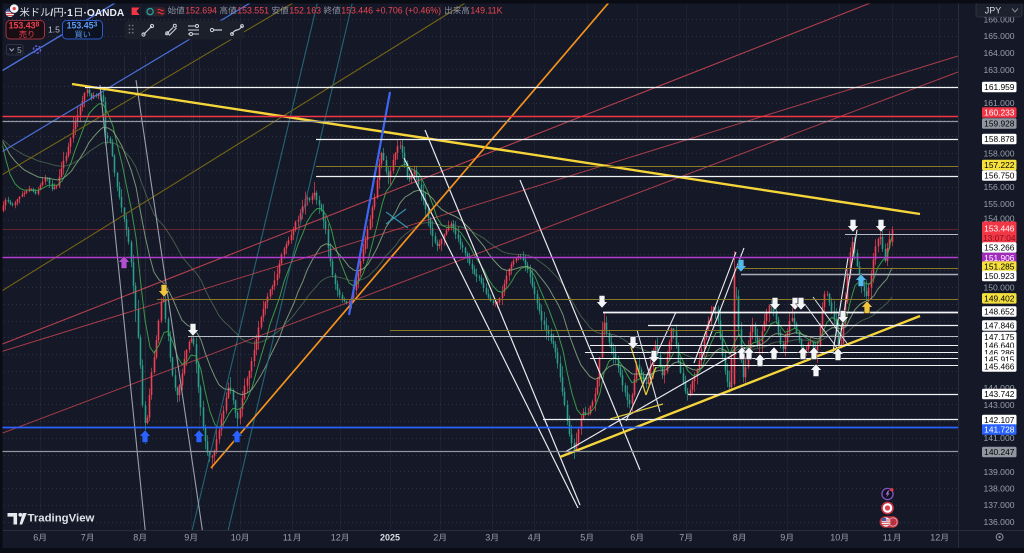 The image size is (1024, 553). What do you see at coordinates (998, 154) in the screenshot?
I see `svg-text: 158.000` at bounding box center [998, 154].